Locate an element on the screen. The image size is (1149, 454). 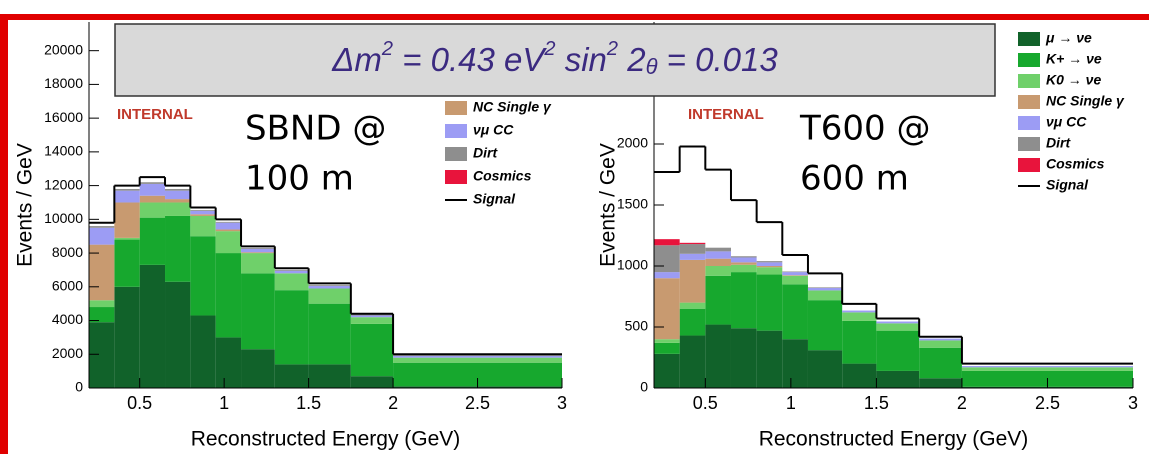
banner: Δm2 = 0.43 eV2 sin2 2θ = 0.013 is located at coordinates (555, 60).